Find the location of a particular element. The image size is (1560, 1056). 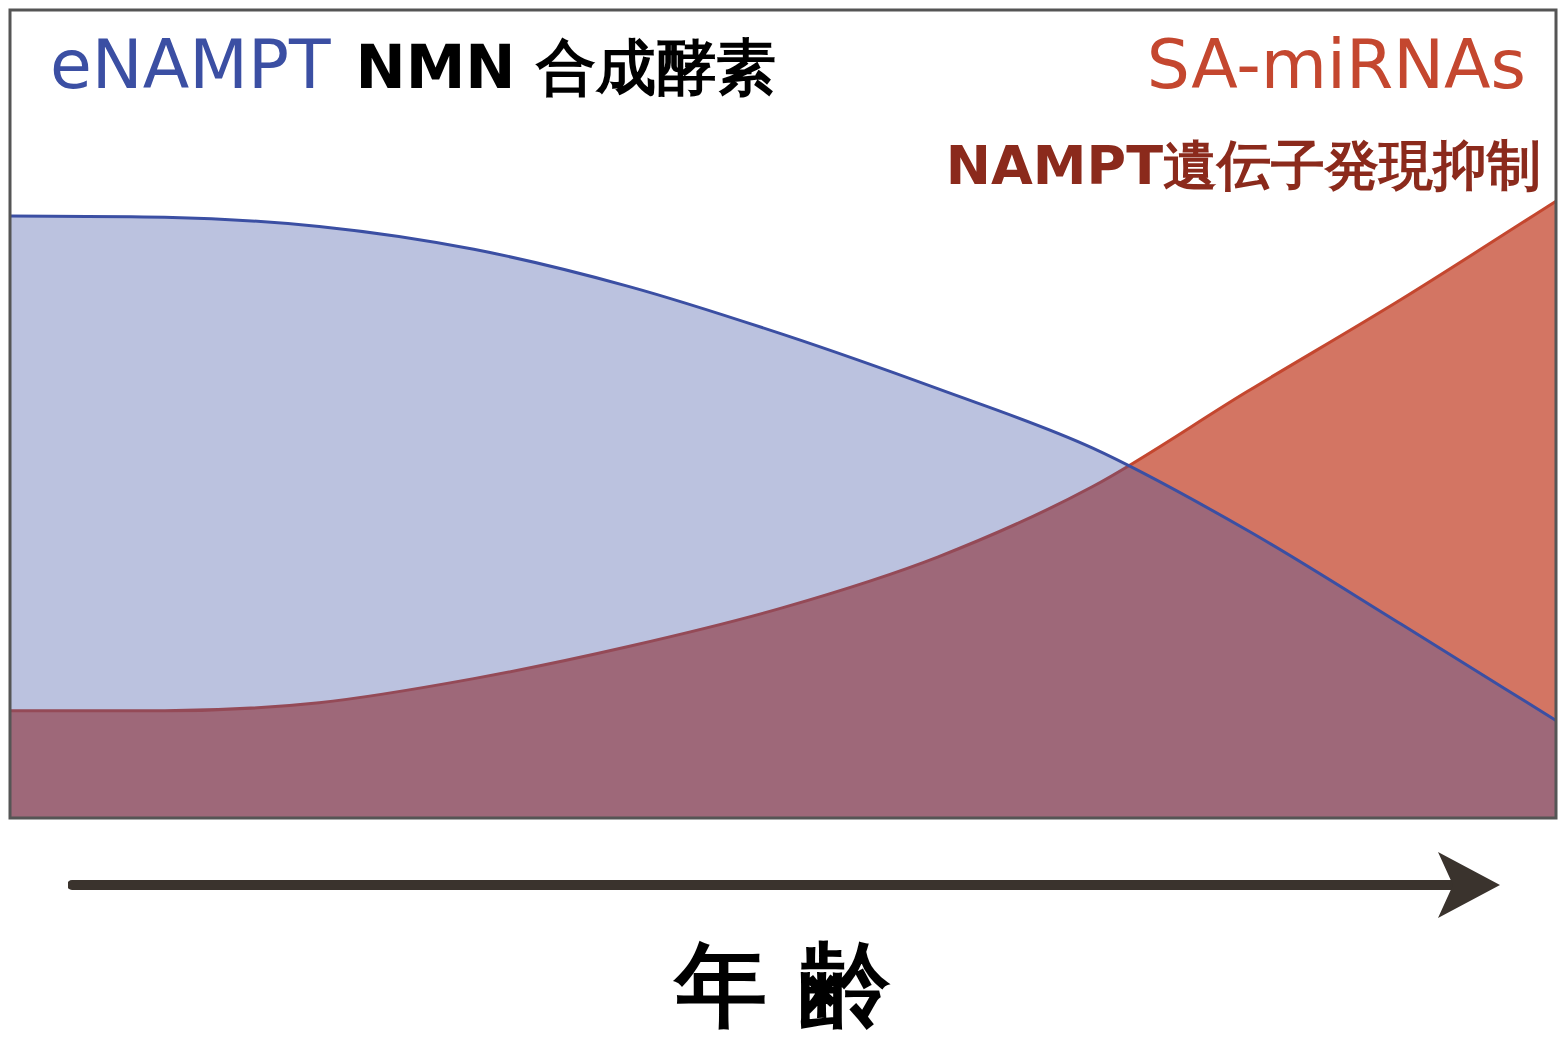

text: NAMPT遺伝子発現抑制 is located at coordinates (1243, 166).